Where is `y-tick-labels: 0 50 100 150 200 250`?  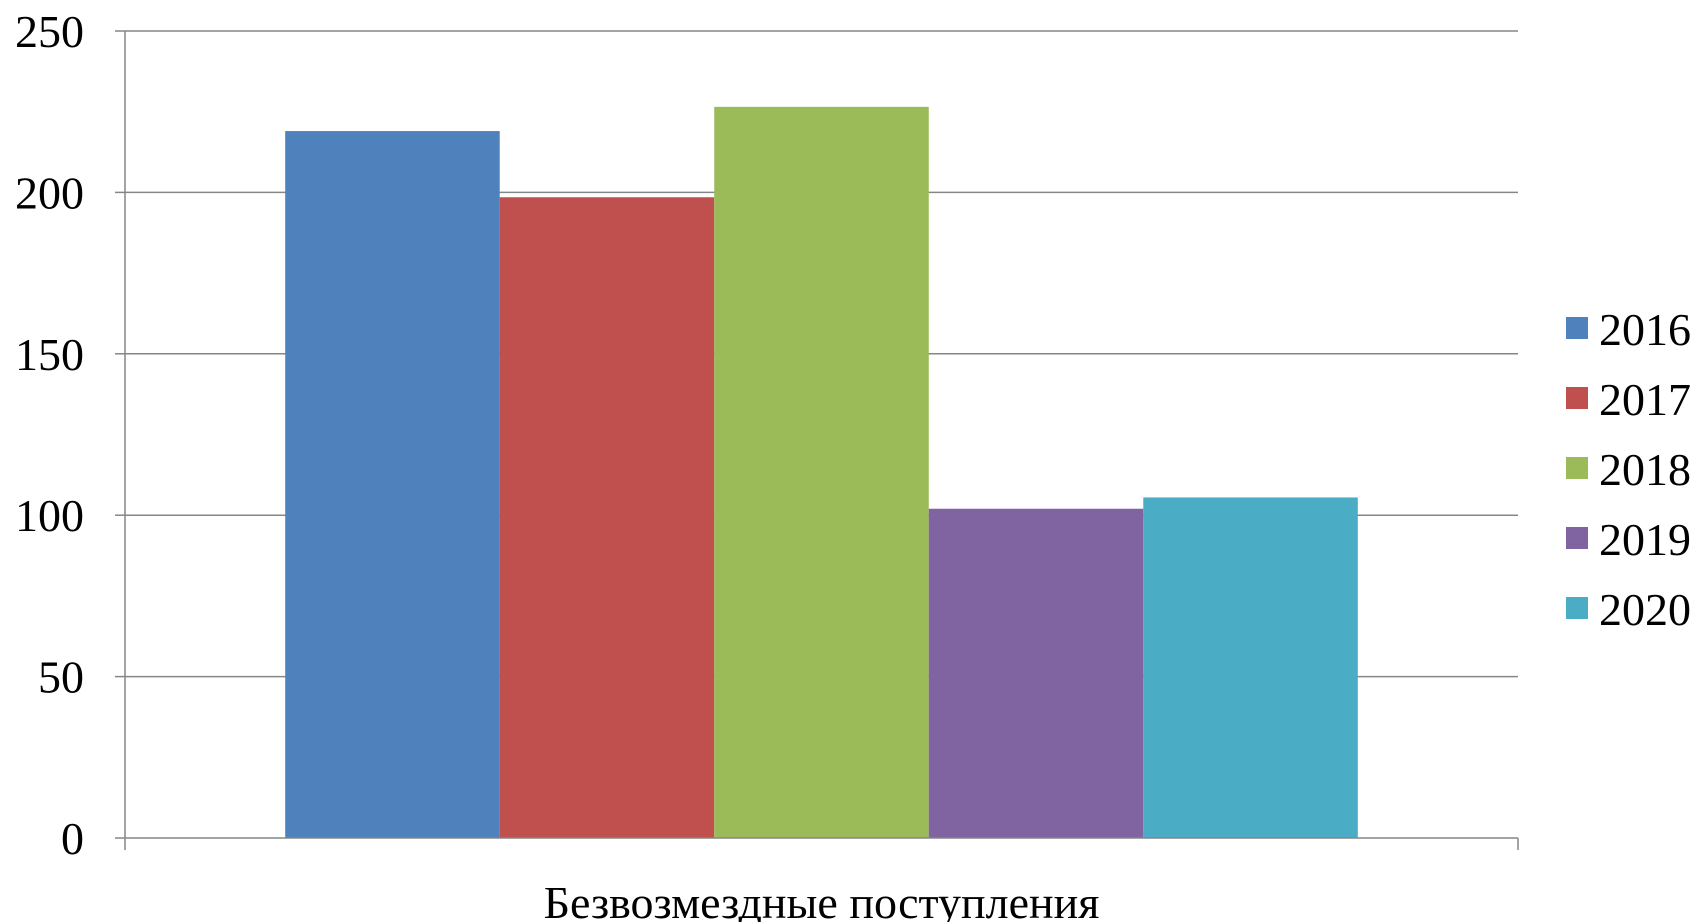
y-tick-labels: 0 50 100 150 200 250 is located at coordinates (49, 435).